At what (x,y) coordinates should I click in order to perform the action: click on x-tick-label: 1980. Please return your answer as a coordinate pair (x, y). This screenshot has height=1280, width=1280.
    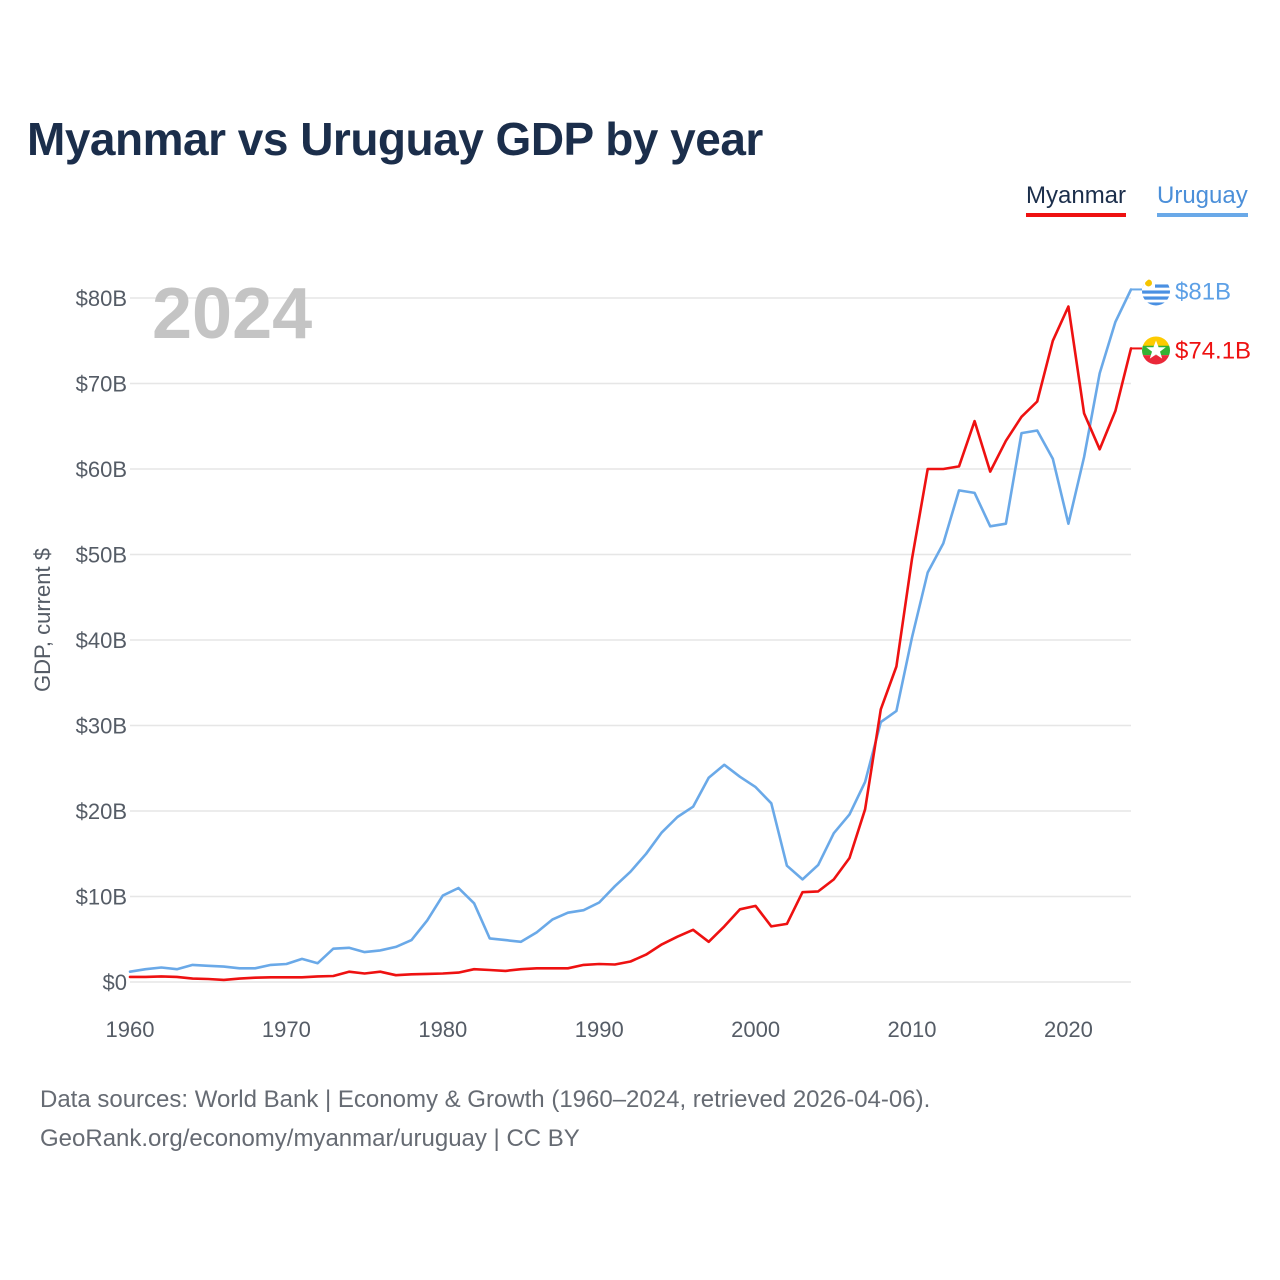
    Looking at the image, I should click on (442, 1029).